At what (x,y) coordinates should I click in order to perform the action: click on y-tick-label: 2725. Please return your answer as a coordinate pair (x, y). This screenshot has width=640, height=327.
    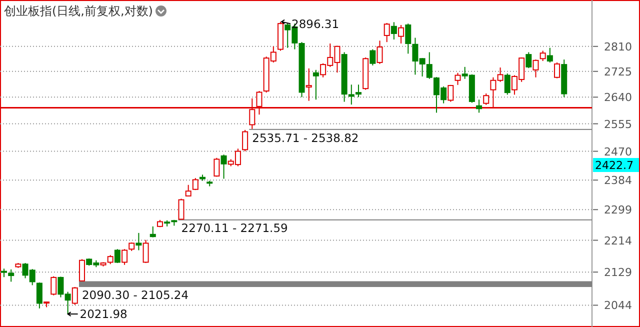
    Looking at the image, I should click on (618, 71).